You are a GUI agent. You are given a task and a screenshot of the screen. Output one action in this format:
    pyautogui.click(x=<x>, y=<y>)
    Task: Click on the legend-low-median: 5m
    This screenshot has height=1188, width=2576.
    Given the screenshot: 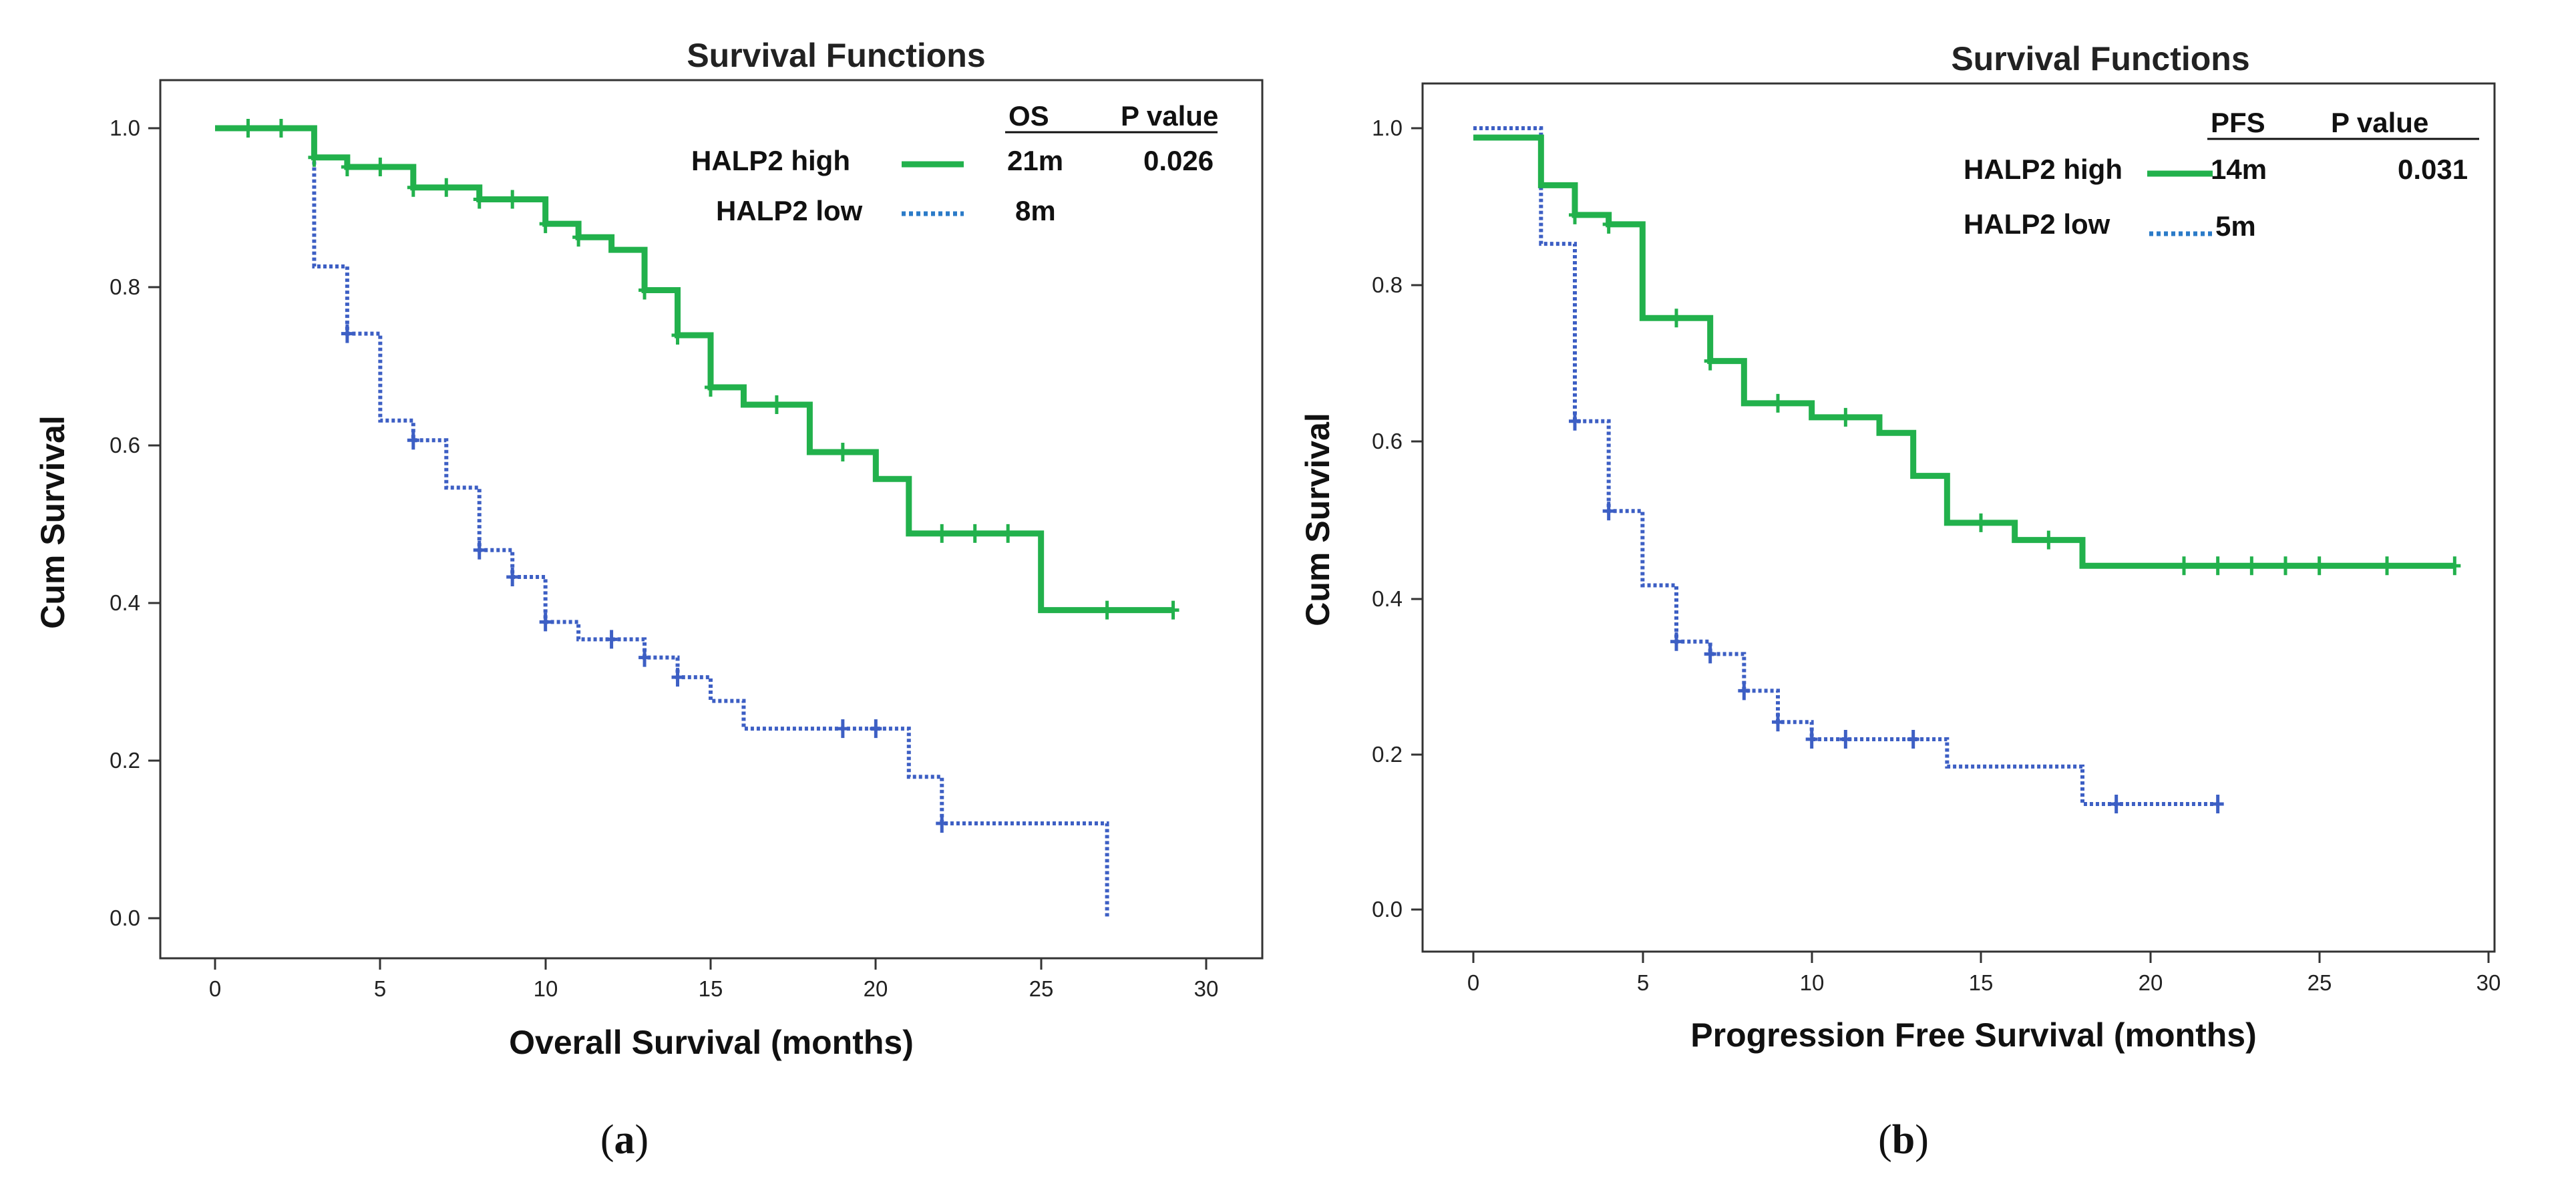 What is the action you would take?
    pyautogui.click(x=2235, y=226)
    